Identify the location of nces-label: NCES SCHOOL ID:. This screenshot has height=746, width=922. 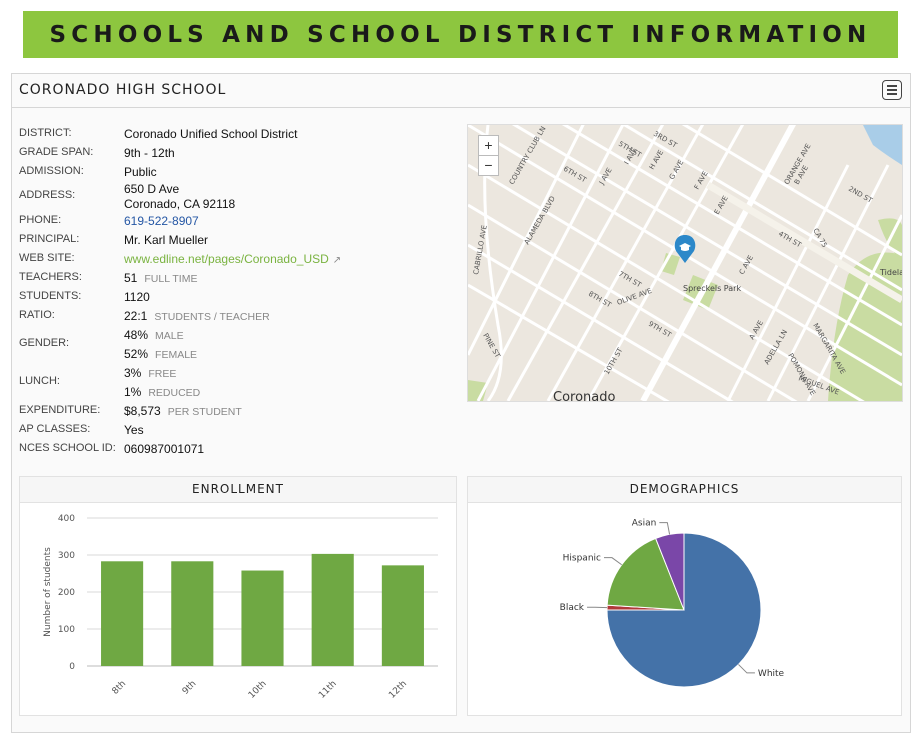
(67, 448).